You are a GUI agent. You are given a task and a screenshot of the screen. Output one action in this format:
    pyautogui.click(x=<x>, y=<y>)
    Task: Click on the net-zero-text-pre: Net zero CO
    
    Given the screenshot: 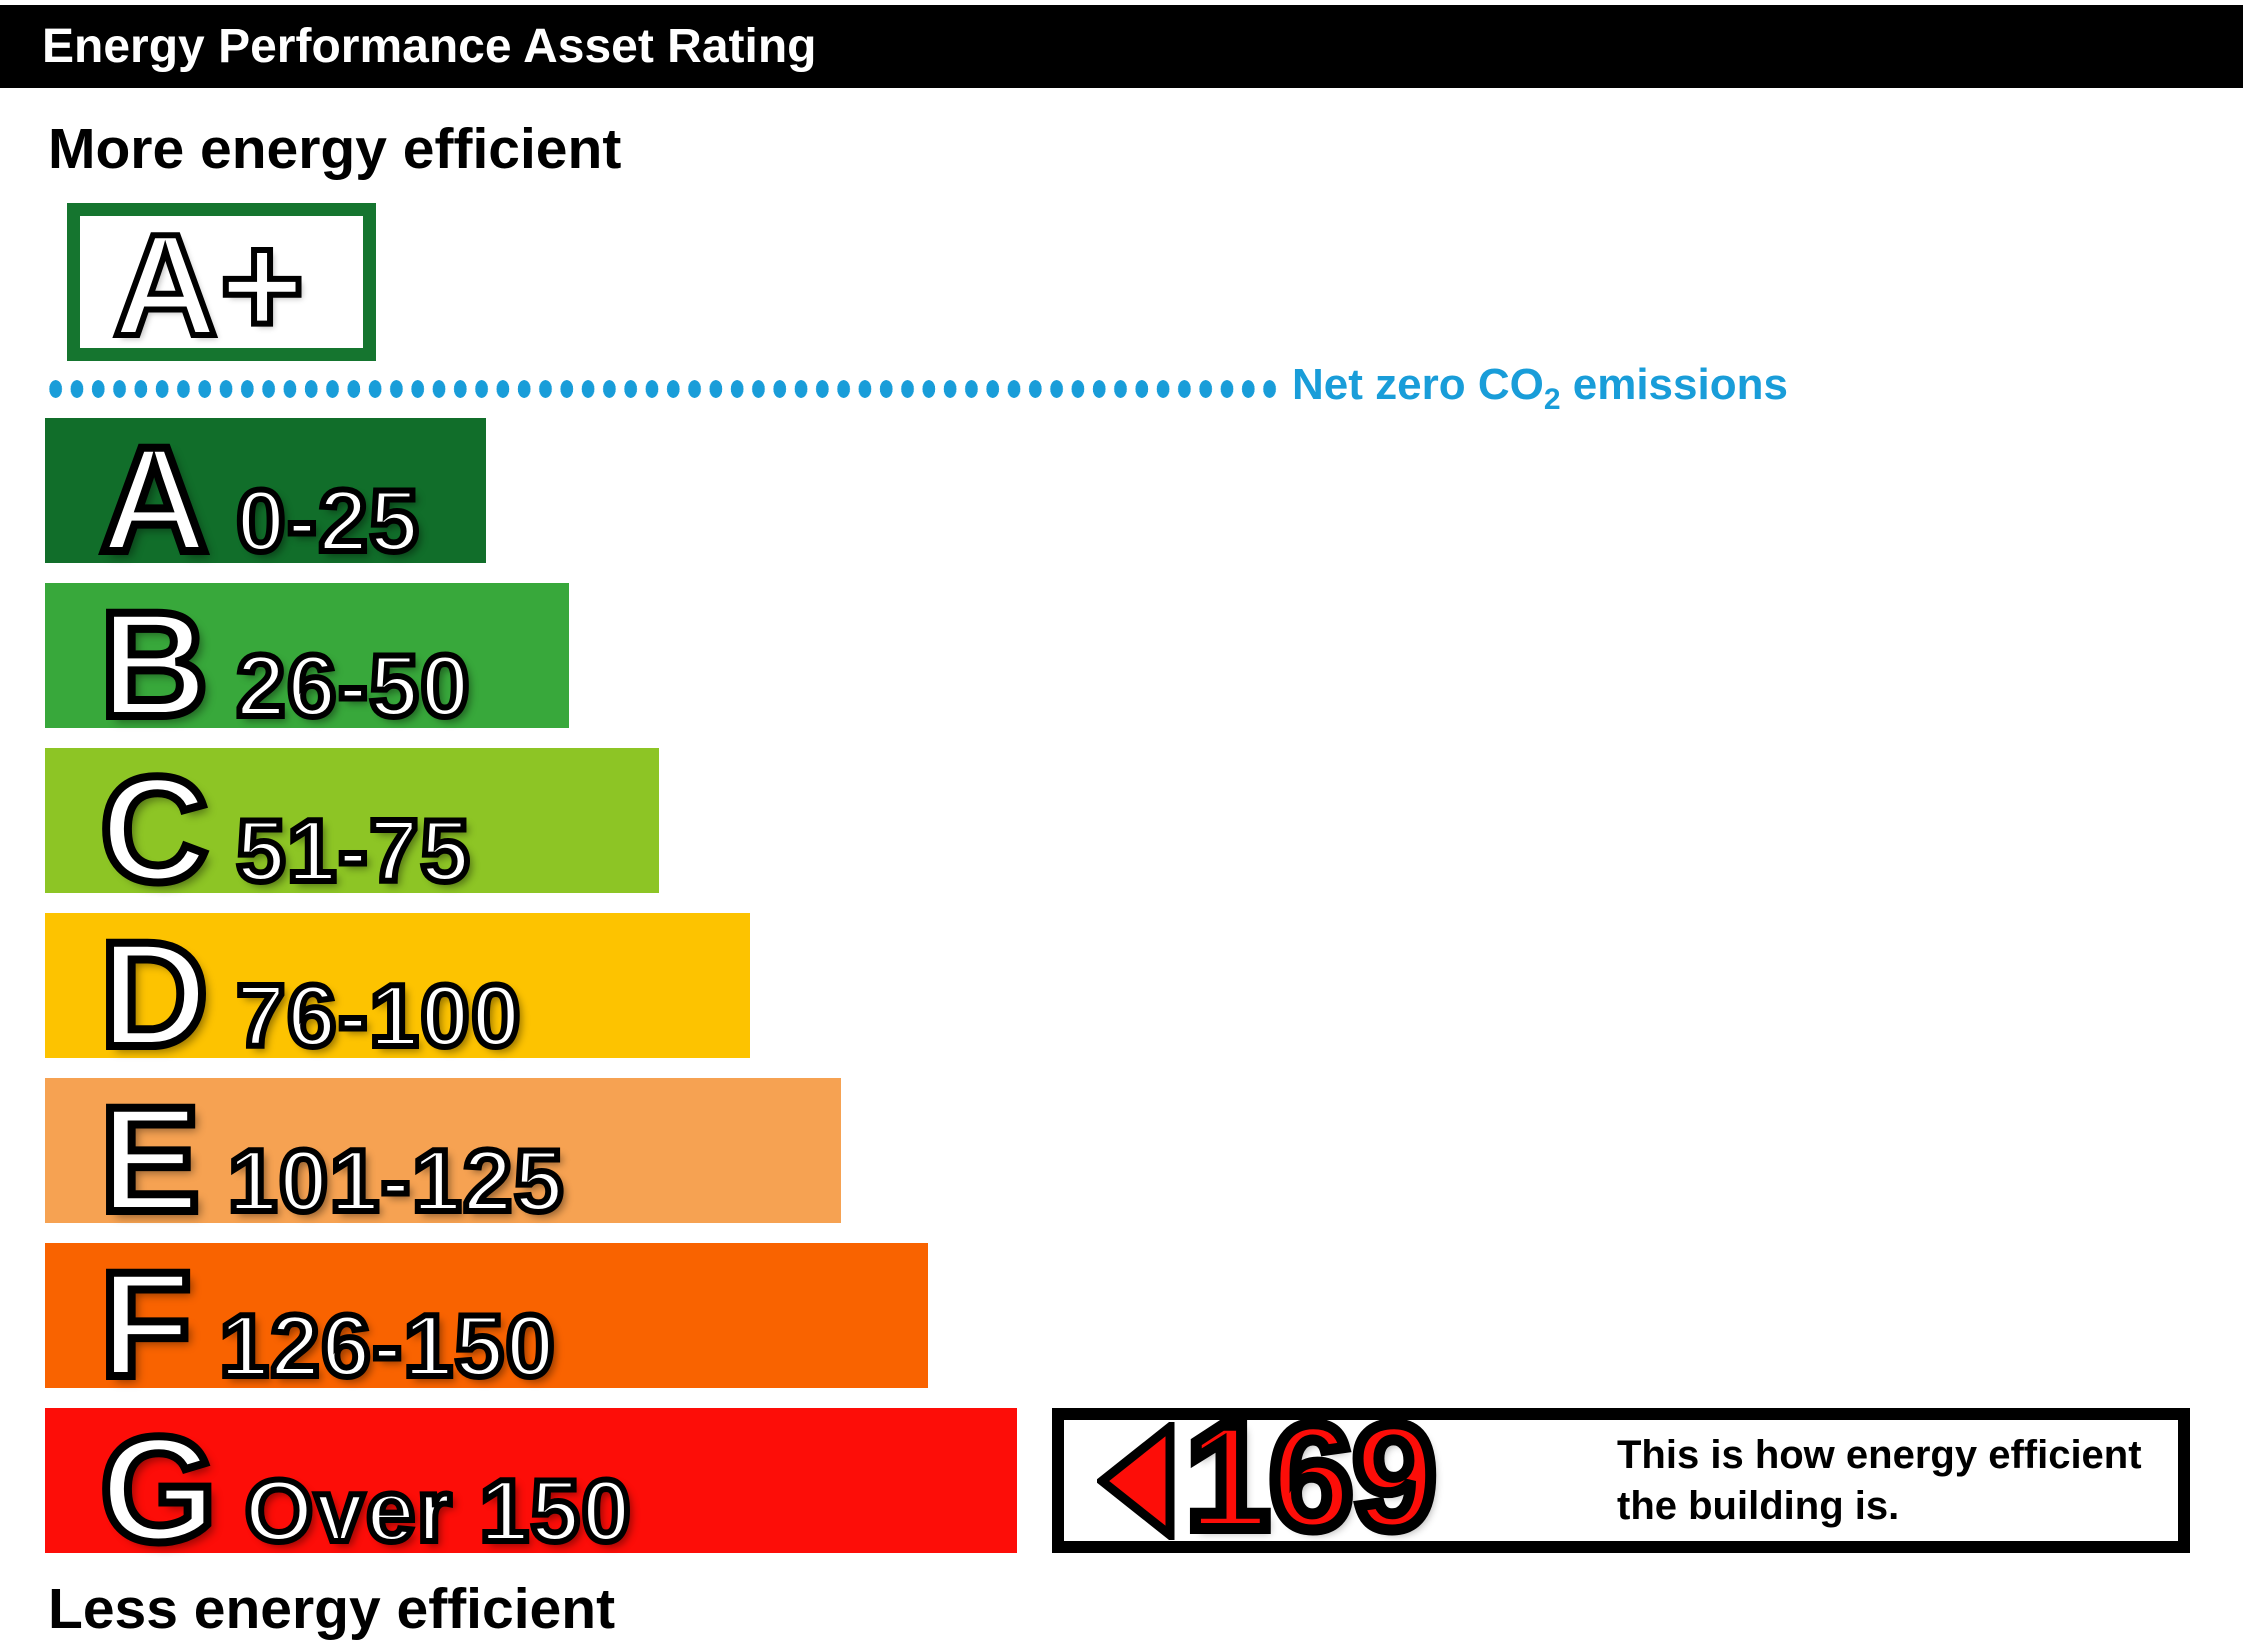 What is the action you would take?
    pyautogui.click(x=1418, y=384)
    